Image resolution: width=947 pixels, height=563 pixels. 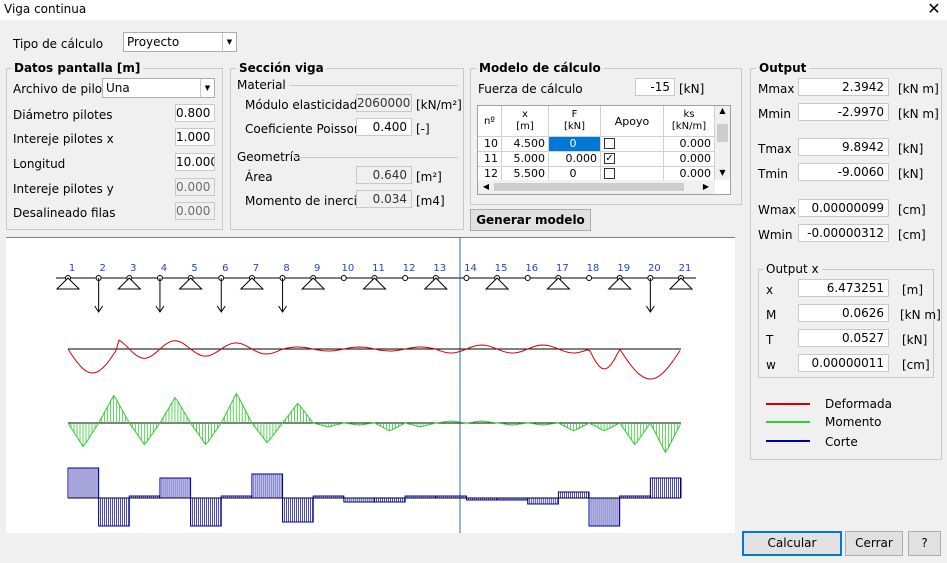 What do you see at coordinates (918, 89) in the screenshot?
I see `mmax-unit: [kN m]` at bounding box center [918, 89].